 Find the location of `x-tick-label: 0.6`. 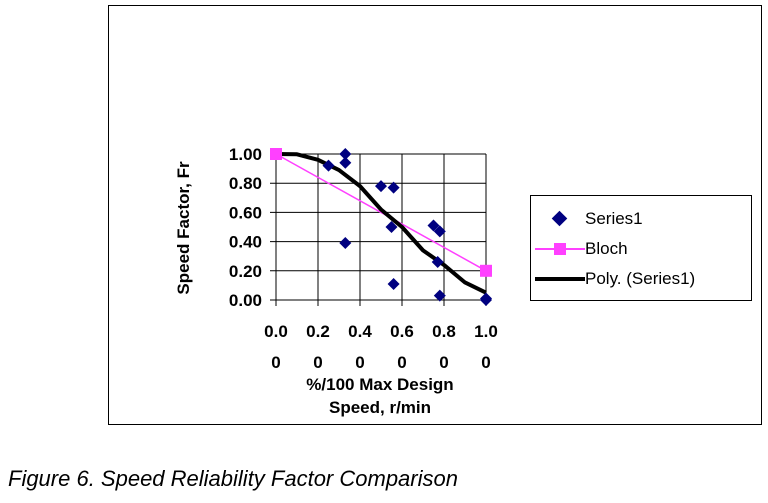

x-tick-label: 0.6 is located at coordinates (402, 331).